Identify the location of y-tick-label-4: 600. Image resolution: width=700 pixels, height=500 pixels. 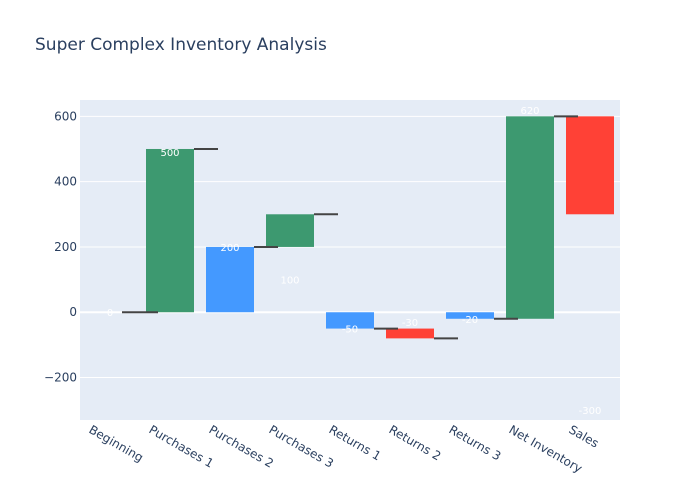
(65, 116).